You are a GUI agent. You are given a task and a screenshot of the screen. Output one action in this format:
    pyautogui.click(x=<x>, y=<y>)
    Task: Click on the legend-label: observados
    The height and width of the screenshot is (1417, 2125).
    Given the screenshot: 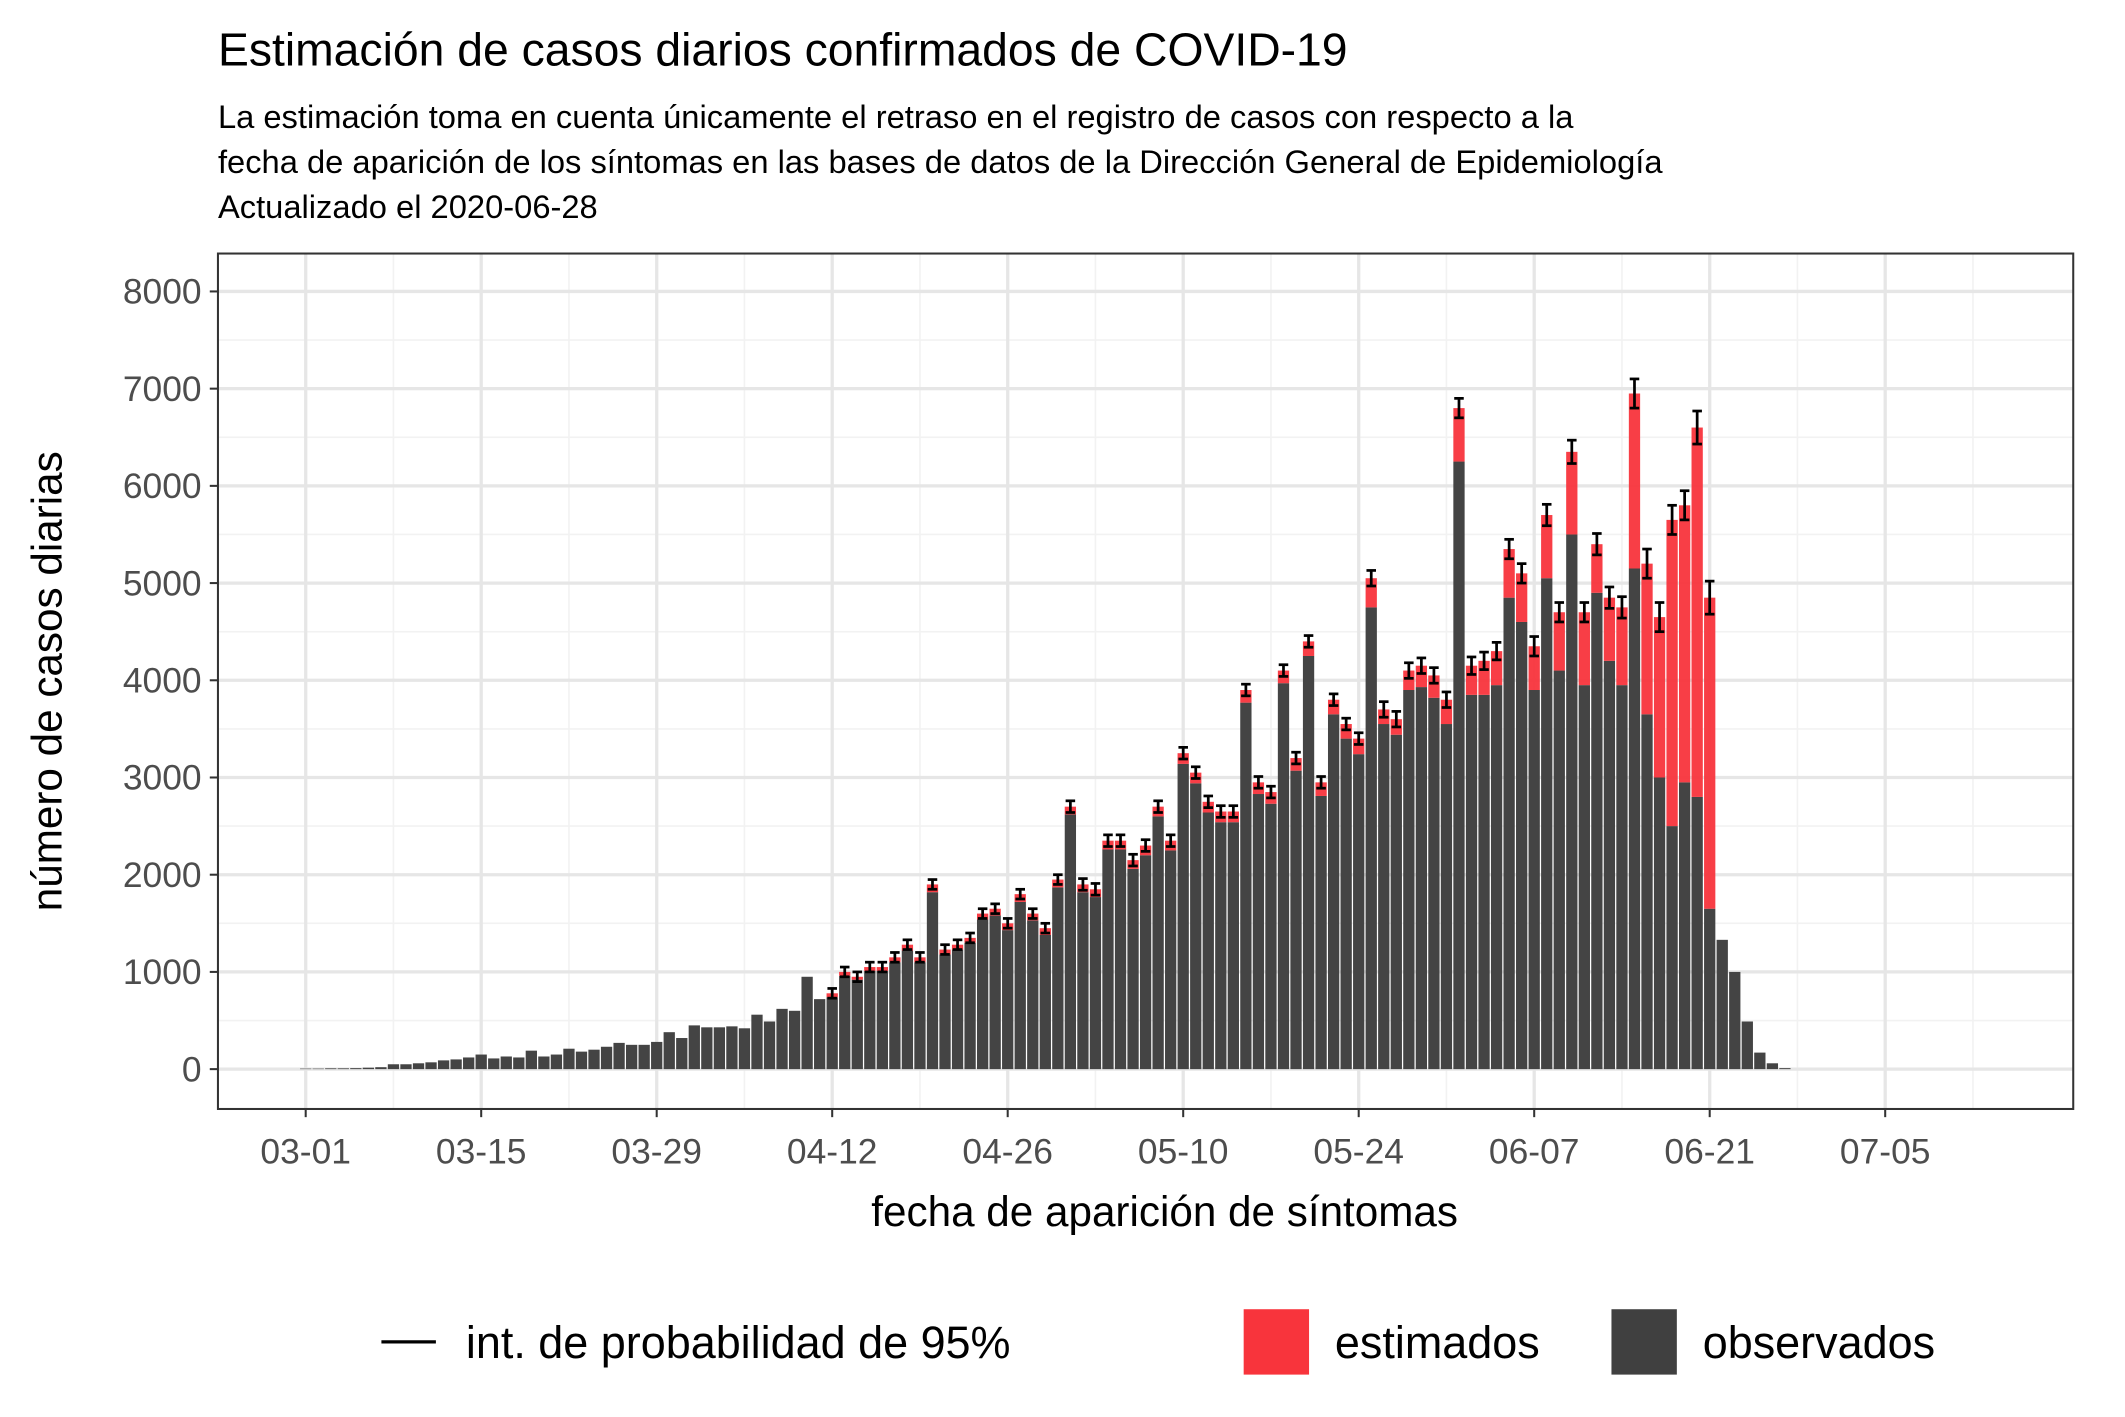 What is the action you would take?
    pyautogui.click(x=1819, y=1342)
    